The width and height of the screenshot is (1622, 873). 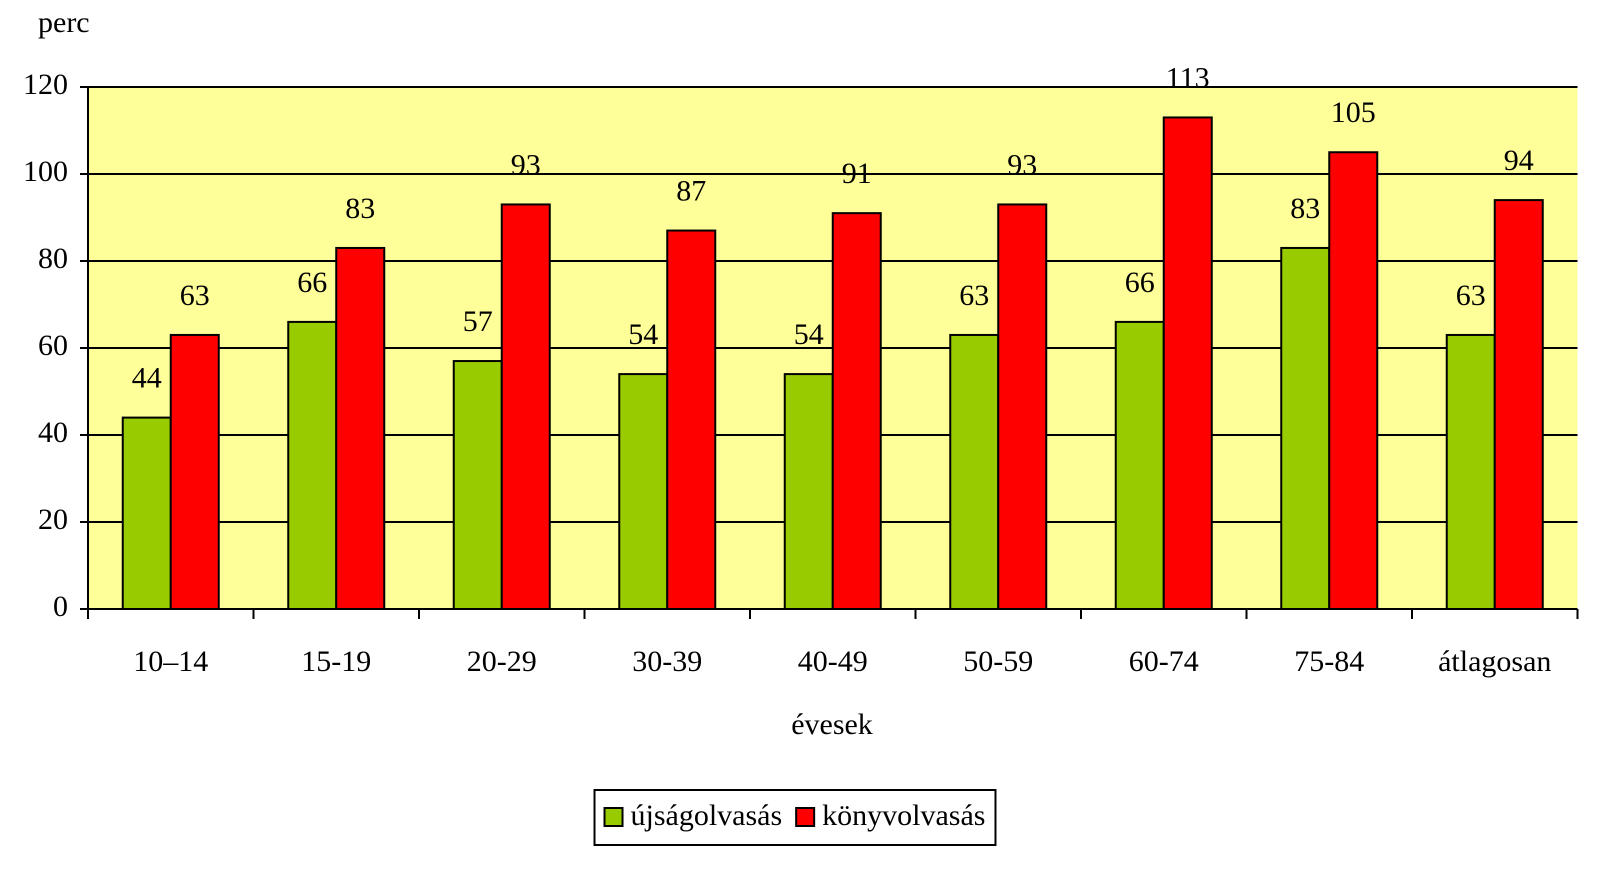 What do you see at coordinates (147, 377) in the screenshot?
I see `data-label: 44` at bounding box center [147, 377].